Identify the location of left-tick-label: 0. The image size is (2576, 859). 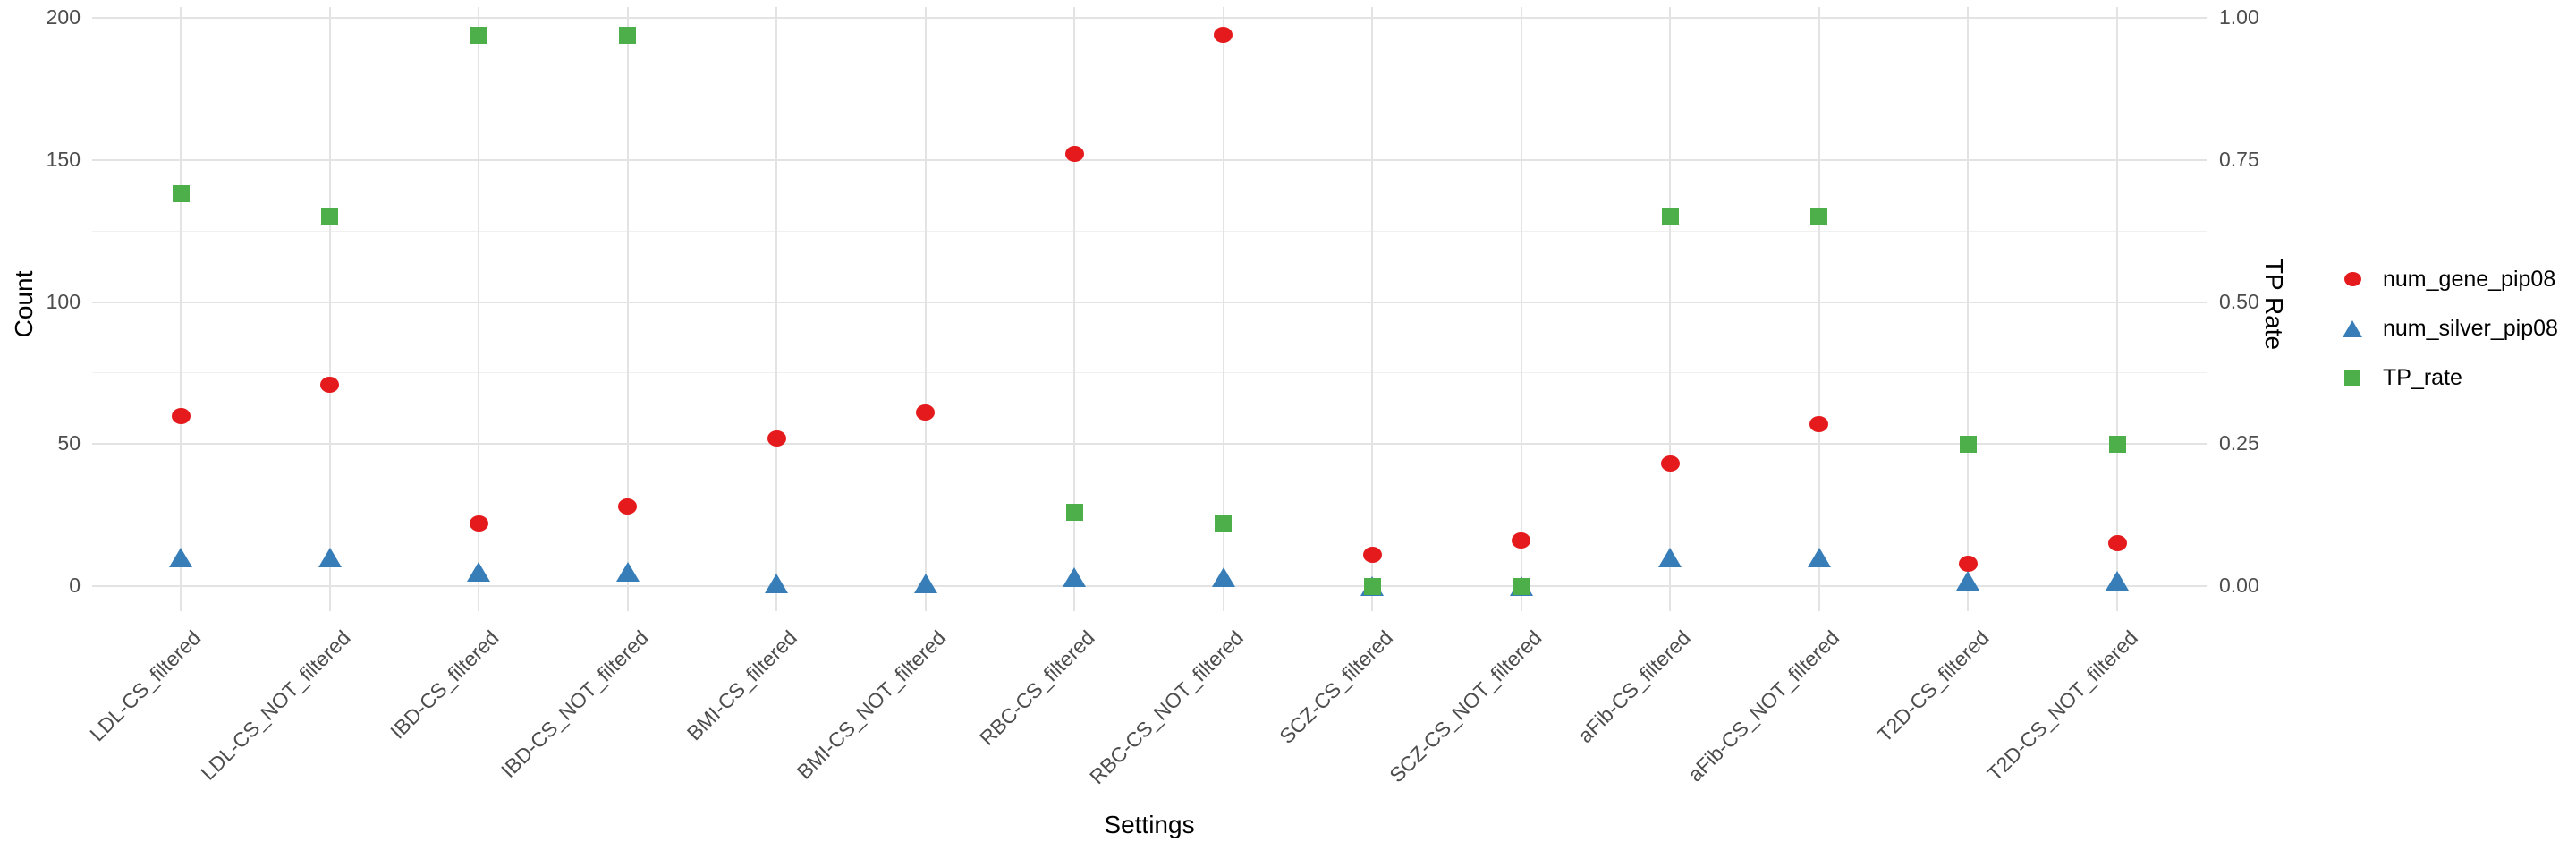
(74, 585).